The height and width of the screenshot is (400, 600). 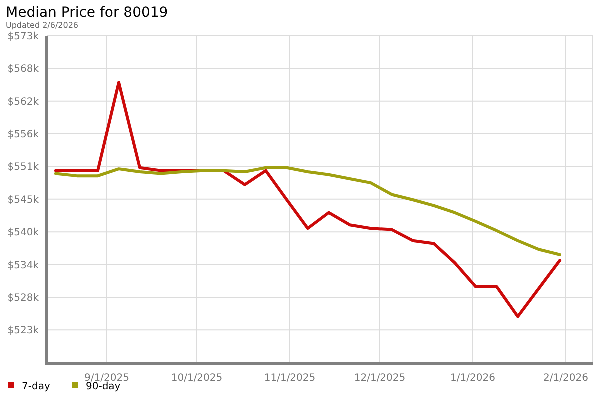 What do you see at coordinates (36, 387) in the screenshot?
I see `legend-label: 7-day` at bounding box center [36, 387].